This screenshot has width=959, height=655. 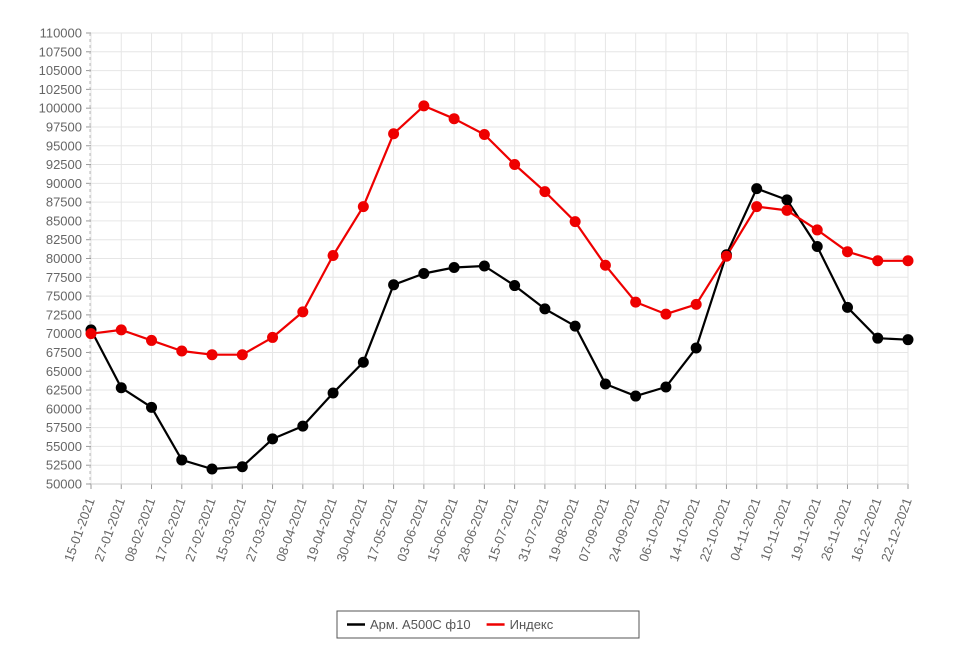 I want to click on y-tick-label: 87500, so click(x=64, y=202).